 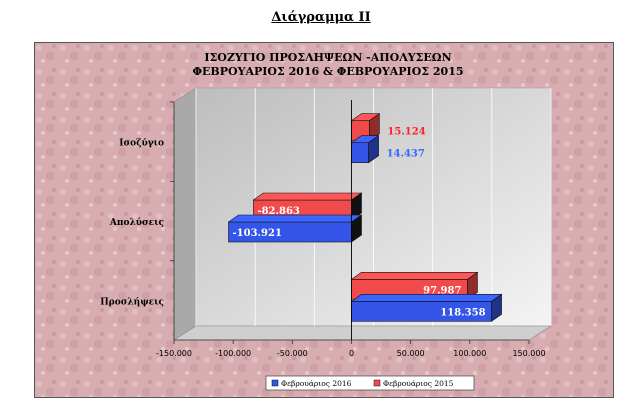 I want to click on data-label: -103.921, so click(x=257, y=233).